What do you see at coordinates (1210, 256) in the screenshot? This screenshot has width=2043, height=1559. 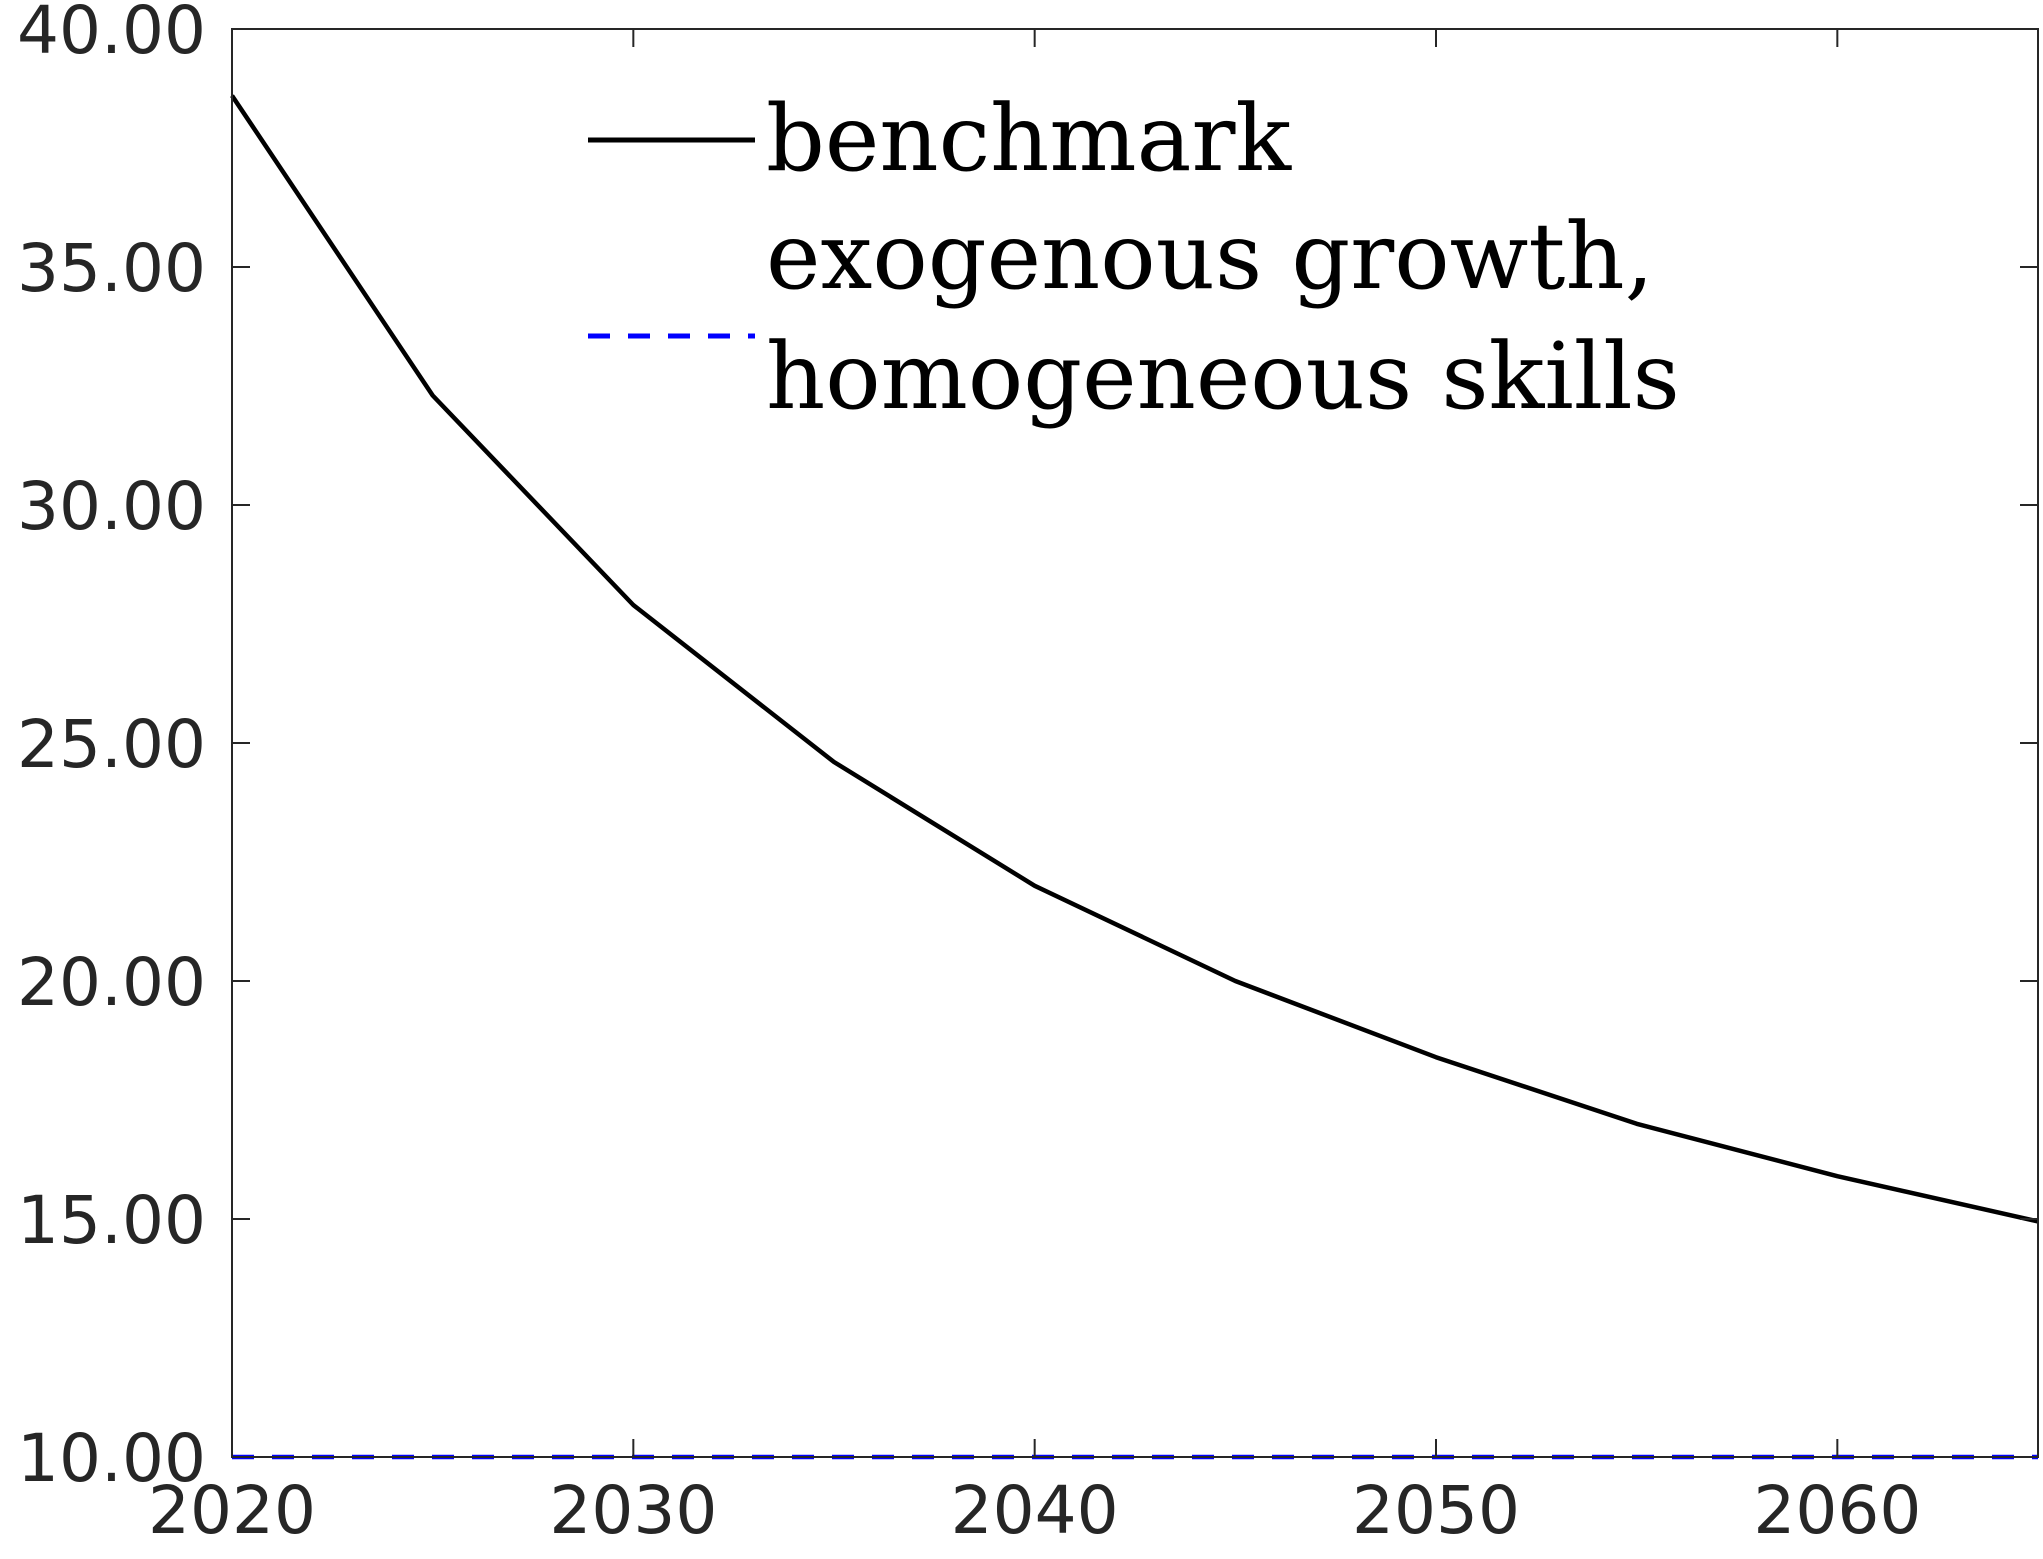 I see `legend-label-line: exogenous growth,` at bounding box center [1210, 256].